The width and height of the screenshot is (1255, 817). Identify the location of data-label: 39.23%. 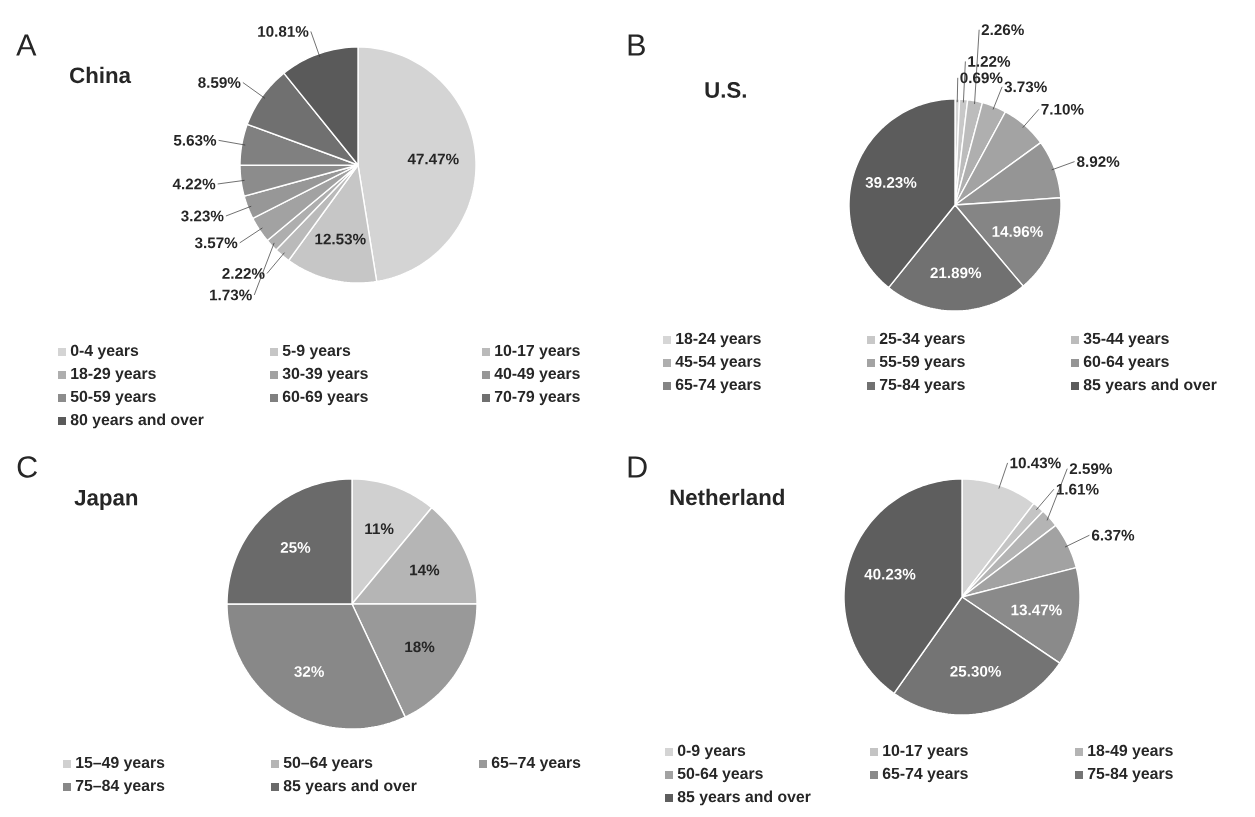
(891, 182).